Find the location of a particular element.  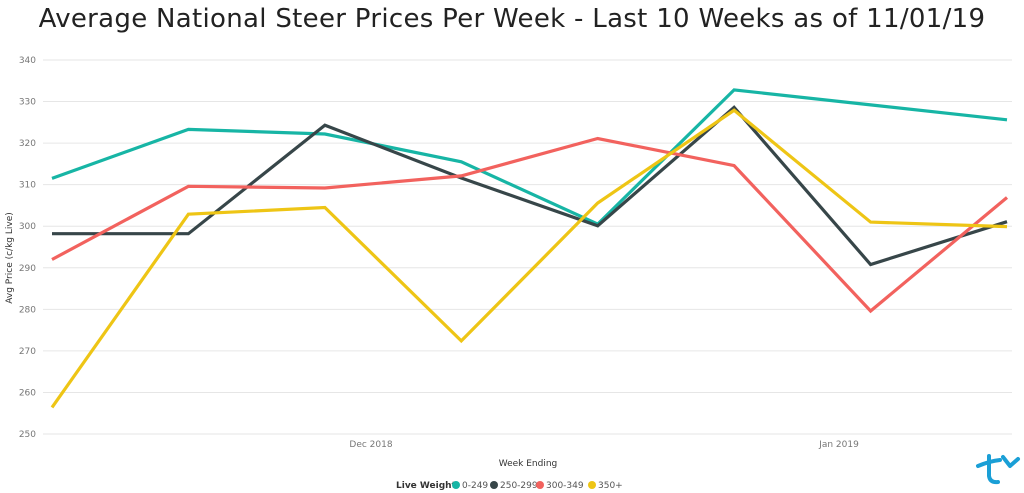

y-tick-label: 250 is located at coordinates (27, 435).